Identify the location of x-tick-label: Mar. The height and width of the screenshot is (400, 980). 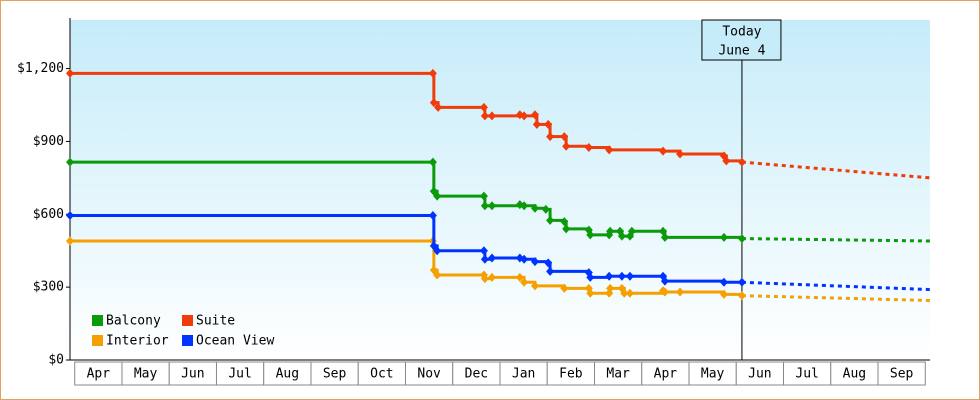
(618, 374).